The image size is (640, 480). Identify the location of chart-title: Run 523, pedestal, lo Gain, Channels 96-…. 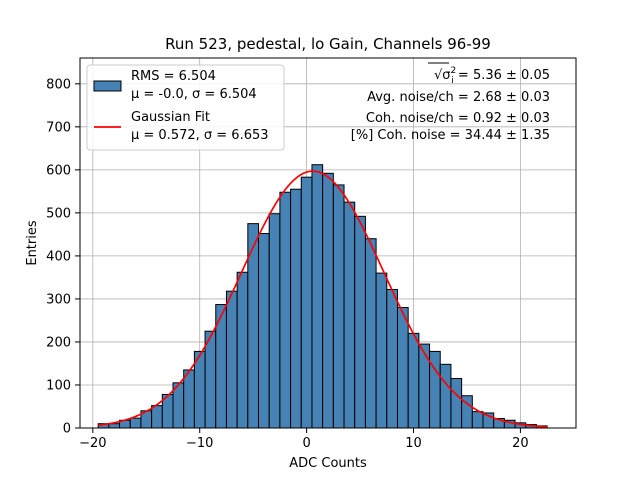
(328, 44).